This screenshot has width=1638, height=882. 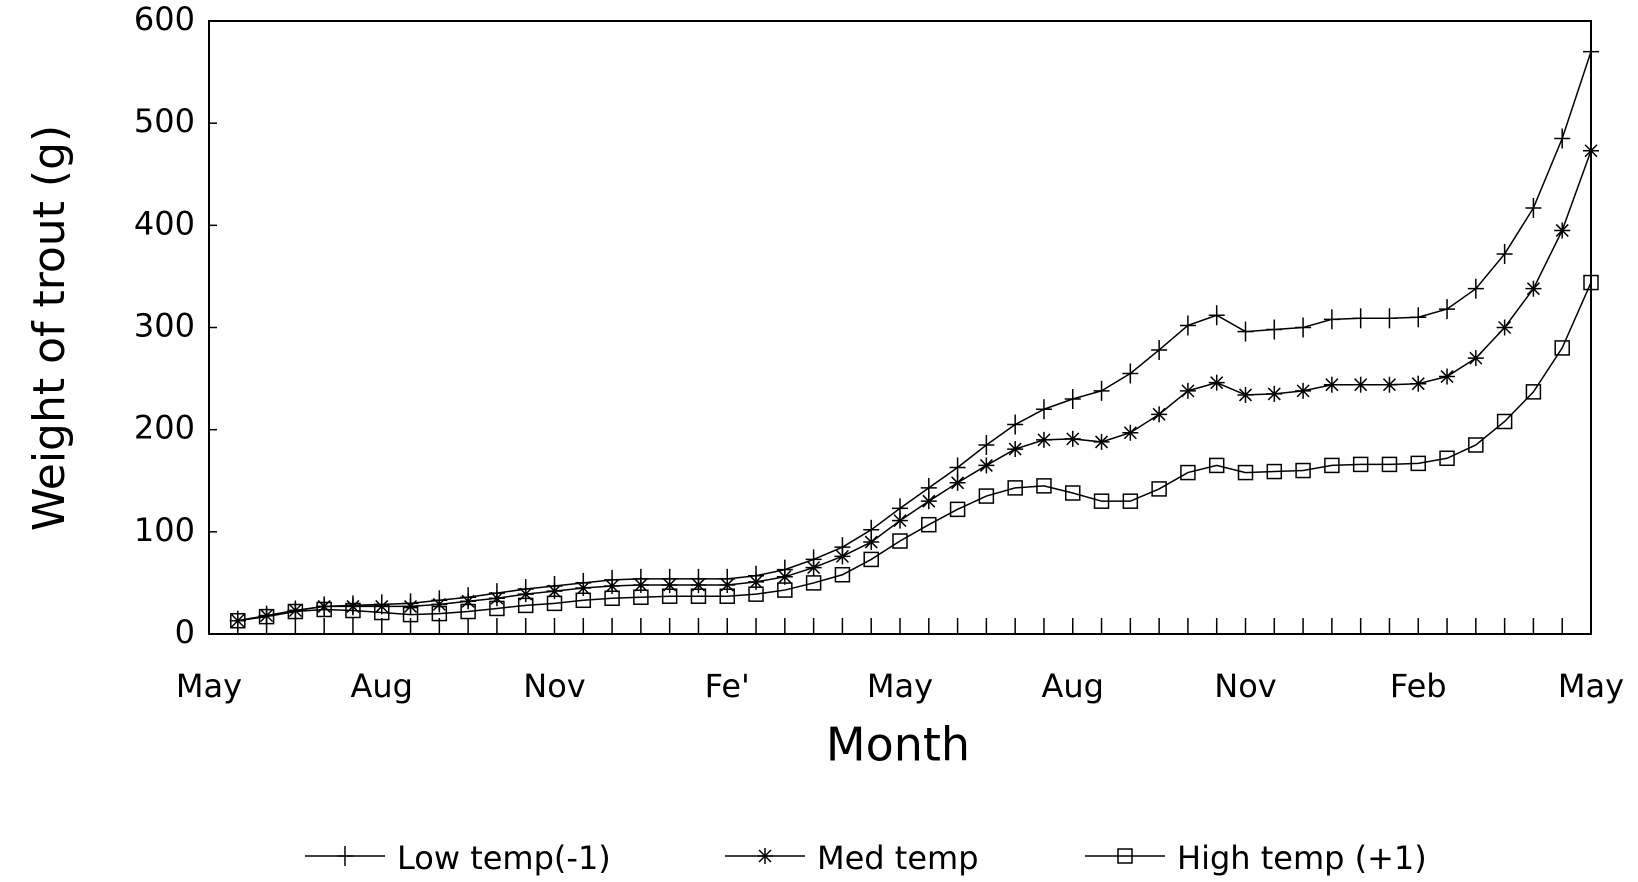 I want to click on x-axis-label: Month, so click(x=898, y=745).